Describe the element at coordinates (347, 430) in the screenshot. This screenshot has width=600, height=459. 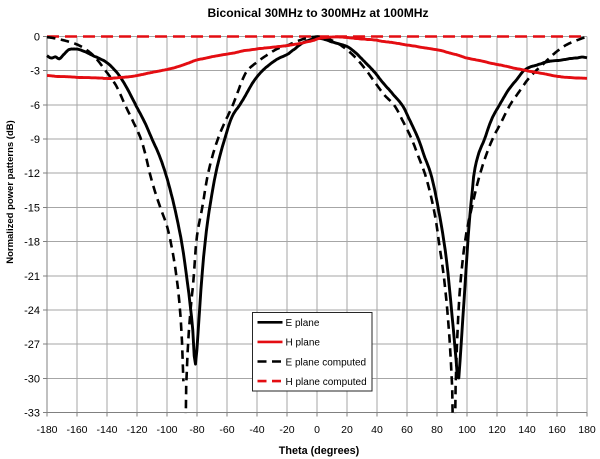
I see `svg-text: 20` at that location.